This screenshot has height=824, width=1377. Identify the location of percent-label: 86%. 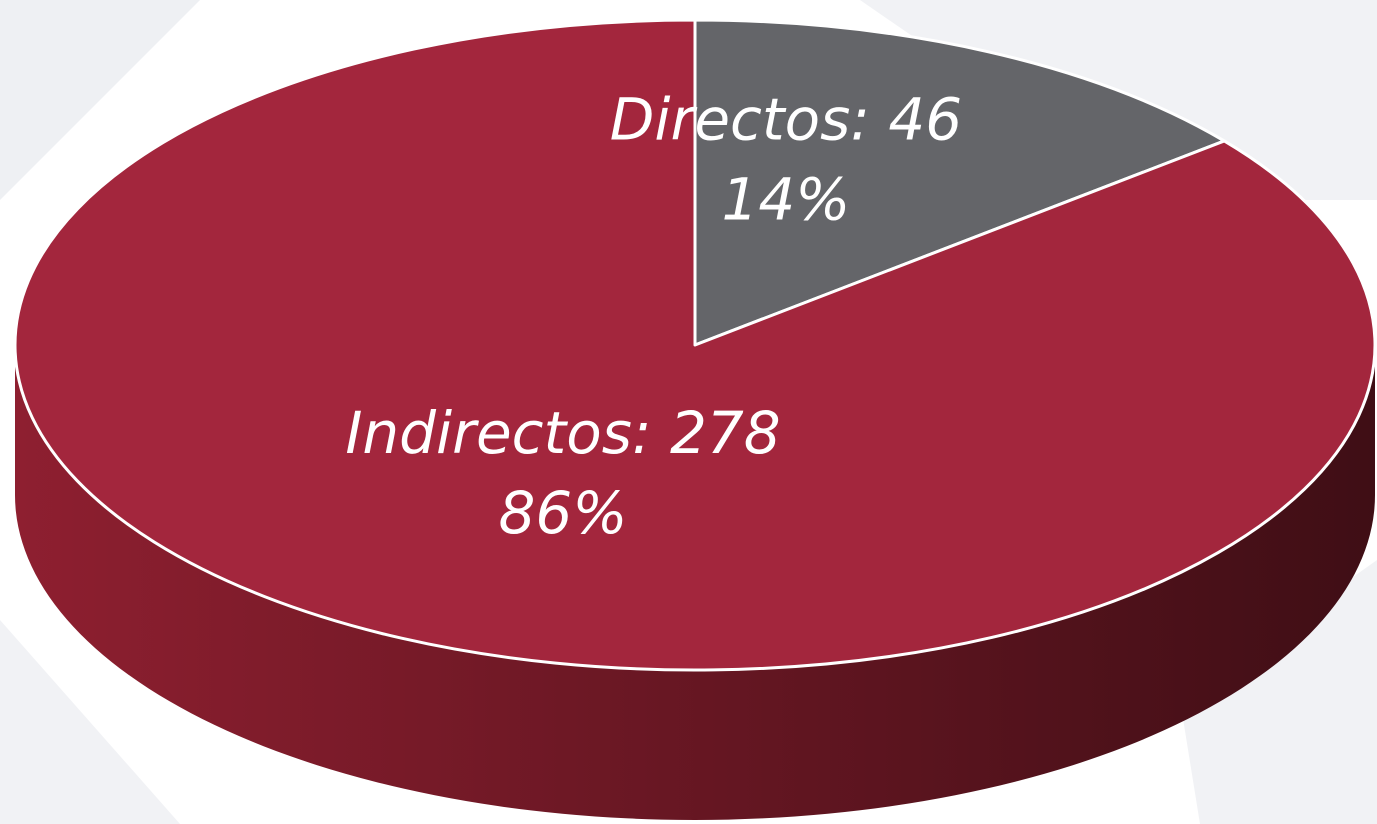
(563, 513).